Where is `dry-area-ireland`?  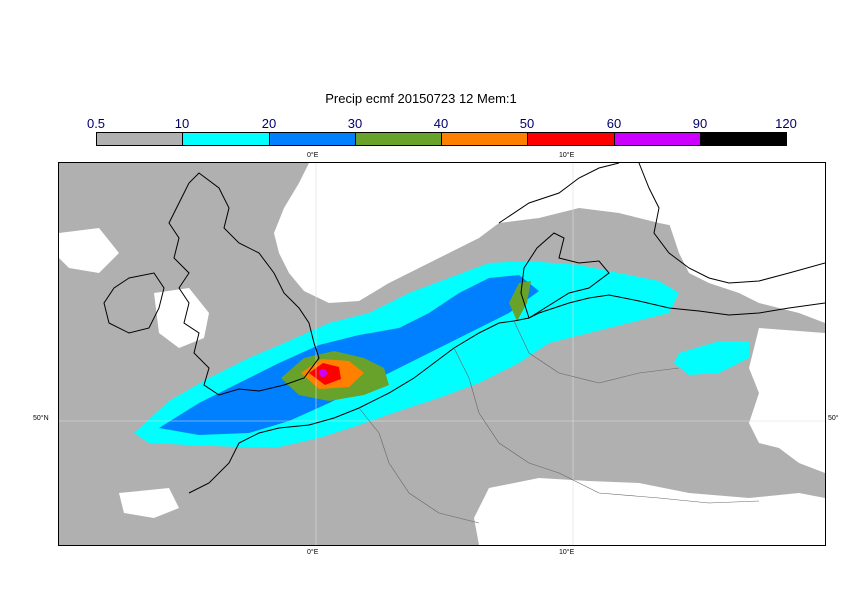
dry-area-ireland is located at coordinates (181, 318).